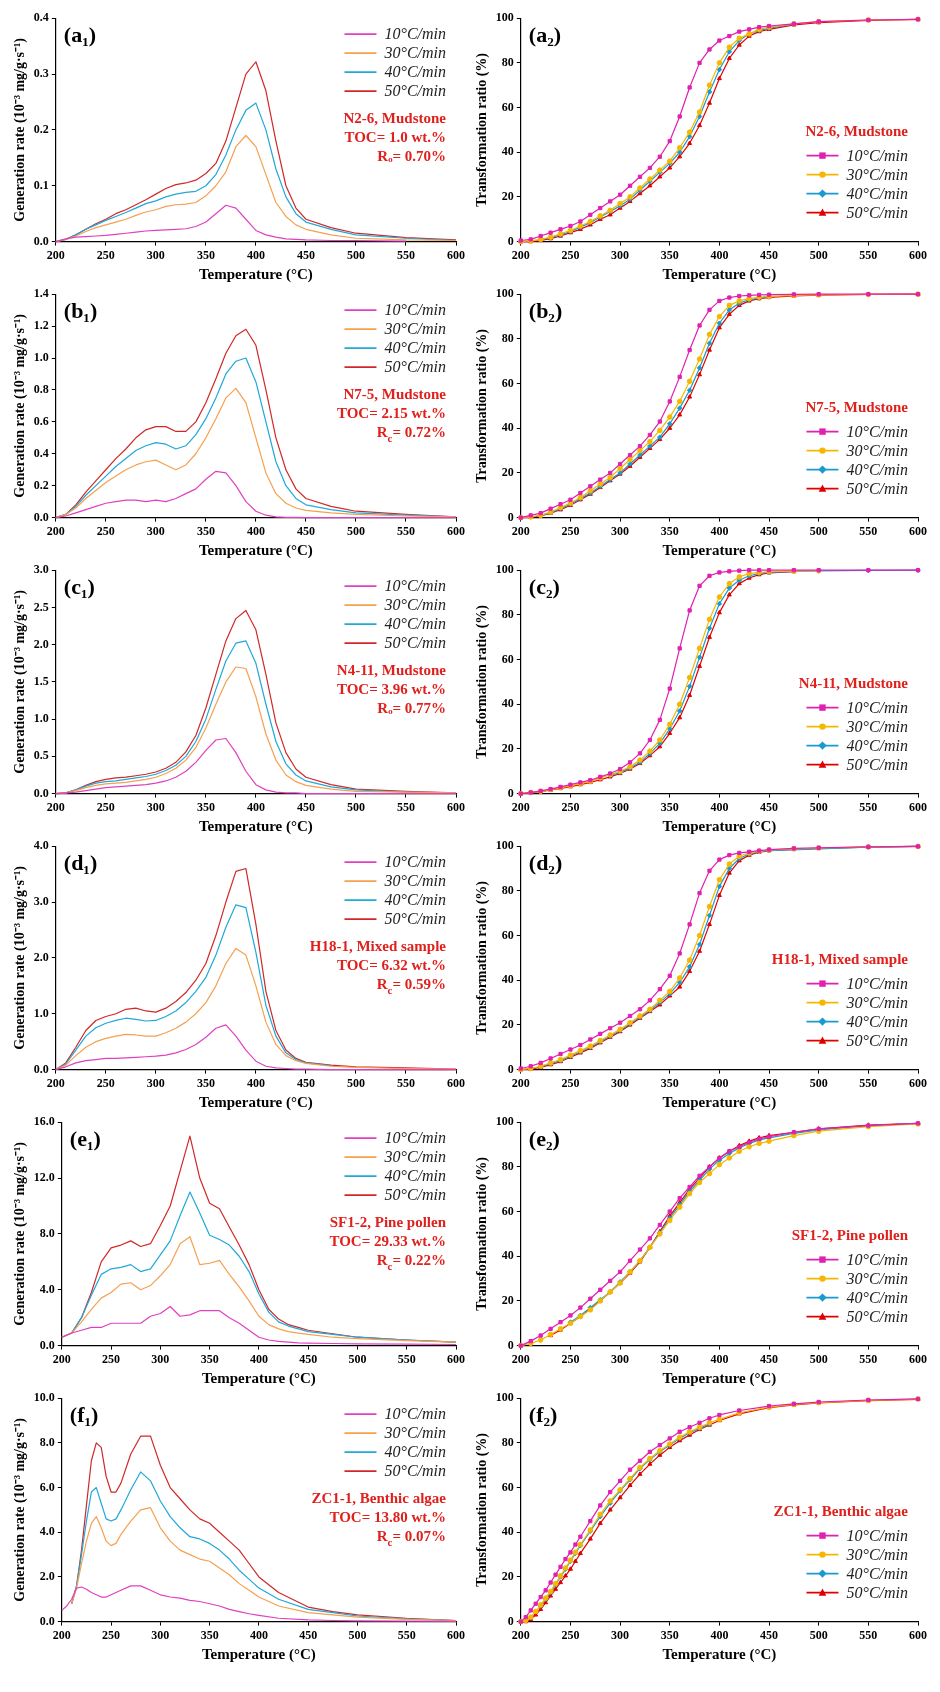  What do you see at coordinates (41, 956) in the screenshot?
I see `y-tick-label: 2.0` at bounding box center [41, 956].